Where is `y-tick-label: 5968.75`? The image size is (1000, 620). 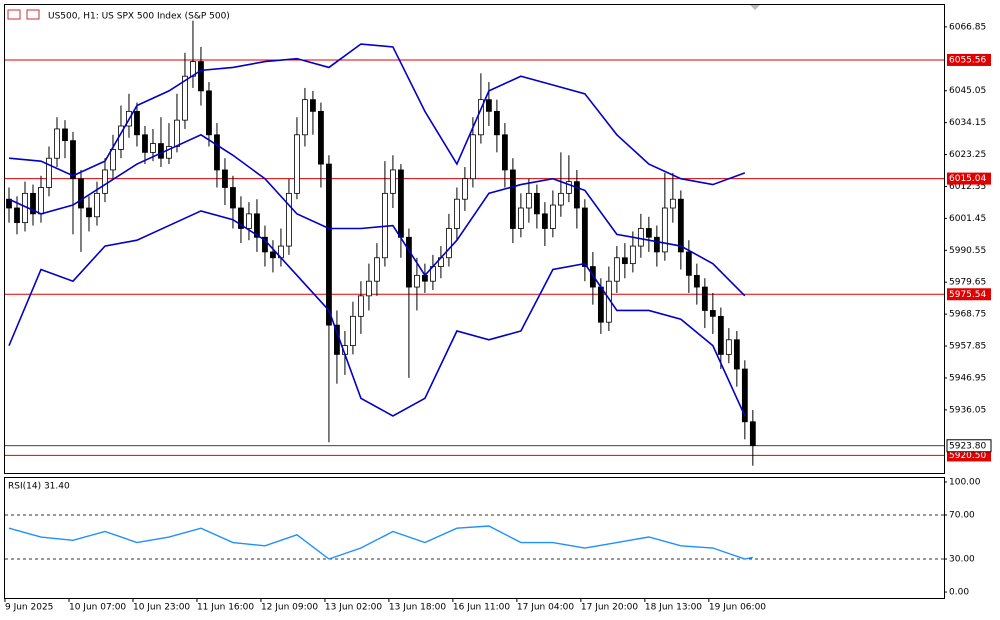
y-tick-label: 5968.75 is located at coordinates (967, 315).